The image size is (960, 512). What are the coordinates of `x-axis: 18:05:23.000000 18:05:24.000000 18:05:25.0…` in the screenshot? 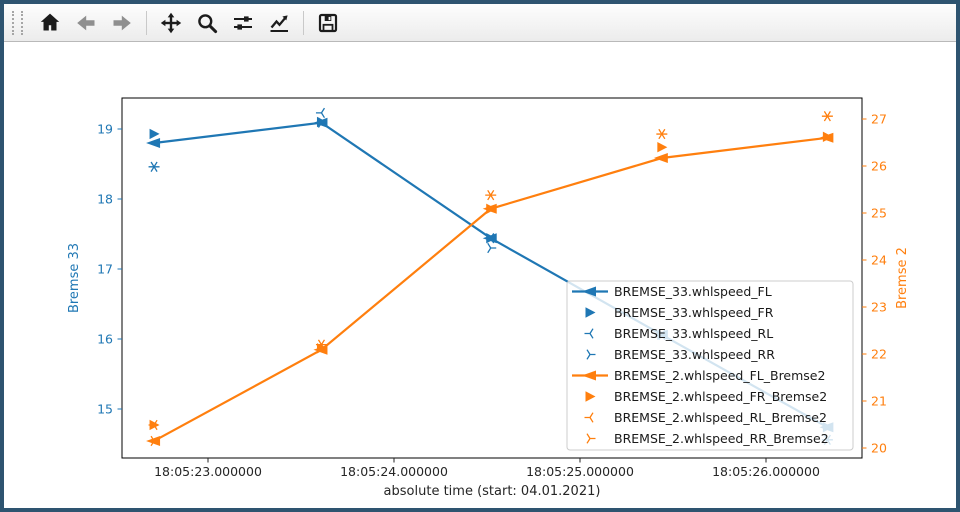 It's located at (487, 478).